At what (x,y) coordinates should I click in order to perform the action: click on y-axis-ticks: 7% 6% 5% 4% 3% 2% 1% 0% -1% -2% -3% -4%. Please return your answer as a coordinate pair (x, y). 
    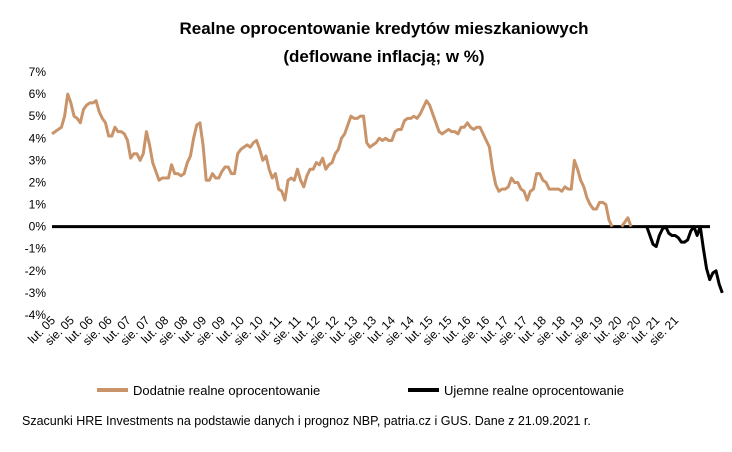
    Looking at the image, I should click on (36, 193).